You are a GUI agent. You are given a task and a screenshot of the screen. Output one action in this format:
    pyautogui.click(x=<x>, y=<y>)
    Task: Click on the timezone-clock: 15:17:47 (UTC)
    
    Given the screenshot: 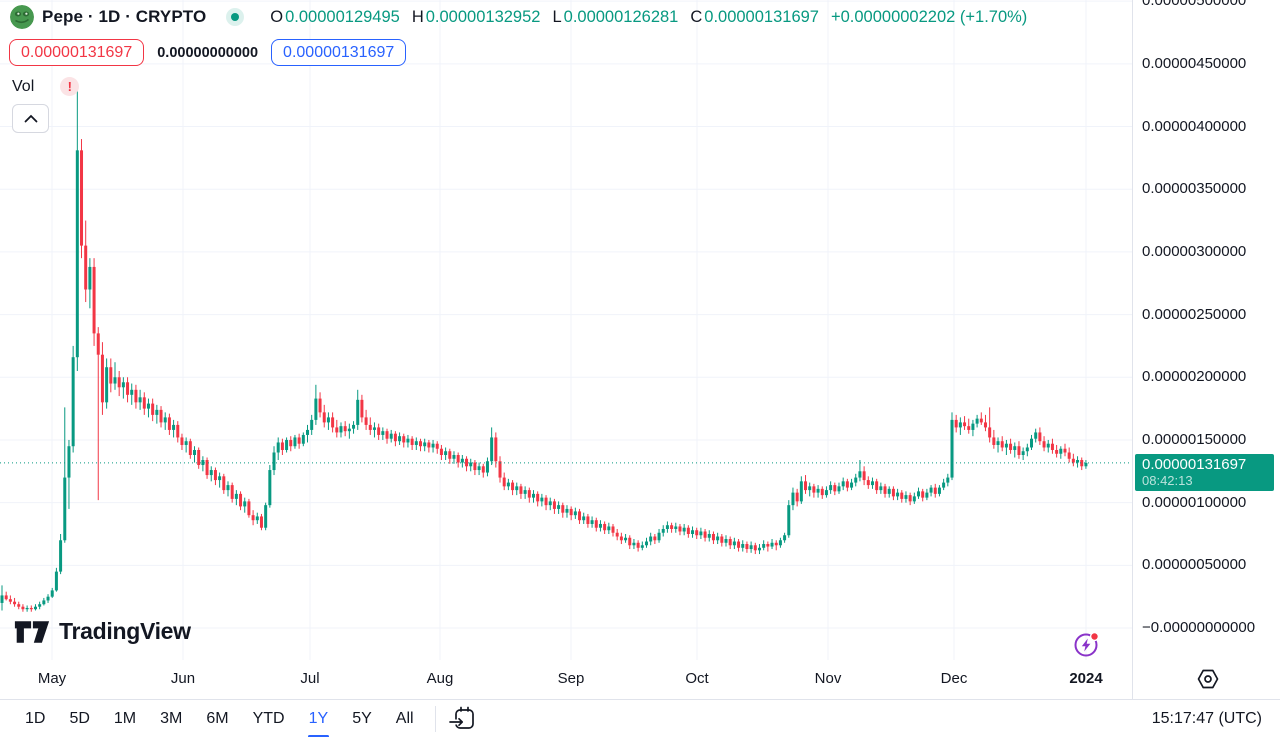 What is the action you would take?
    pyautogui.click(x=1206, y=718)
    